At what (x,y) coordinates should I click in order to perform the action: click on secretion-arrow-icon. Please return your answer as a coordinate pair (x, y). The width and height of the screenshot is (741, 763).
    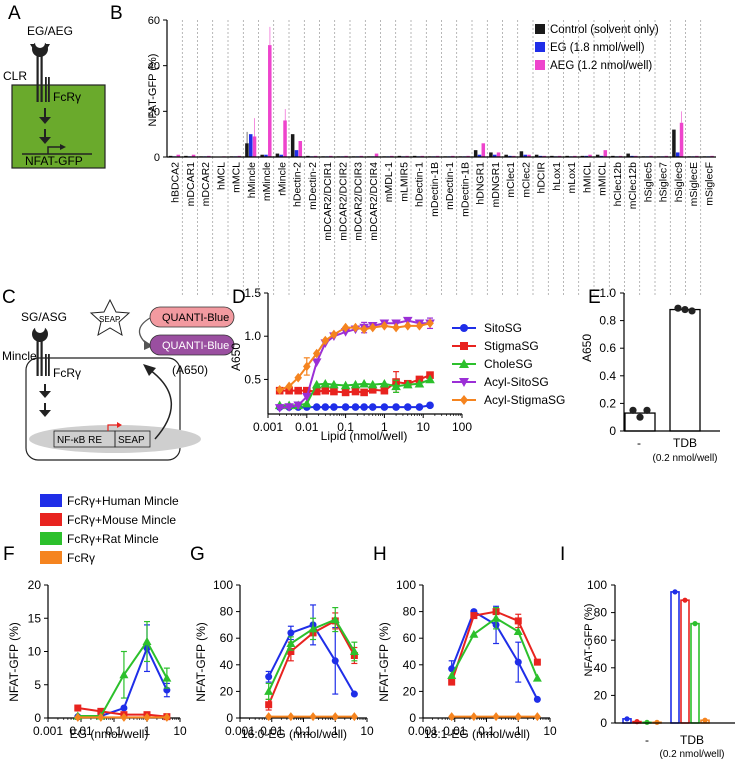
    Looking at the image, I should click on (160, 404).